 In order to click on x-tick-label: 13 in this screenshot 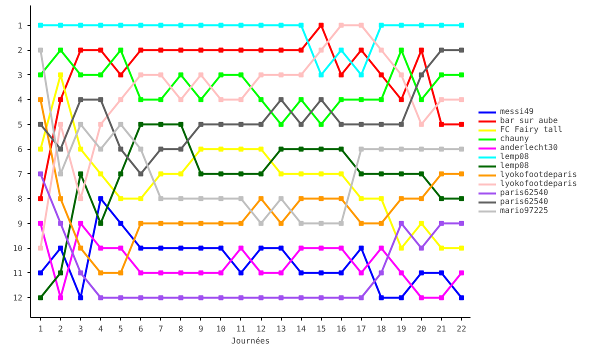, I will do `click(281, 329)`.